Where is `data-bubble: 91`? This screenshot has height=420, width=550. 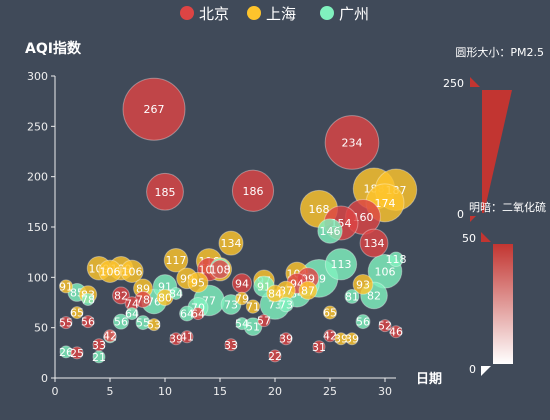
data-bubble: 91 is located at coordinates (66, 286).